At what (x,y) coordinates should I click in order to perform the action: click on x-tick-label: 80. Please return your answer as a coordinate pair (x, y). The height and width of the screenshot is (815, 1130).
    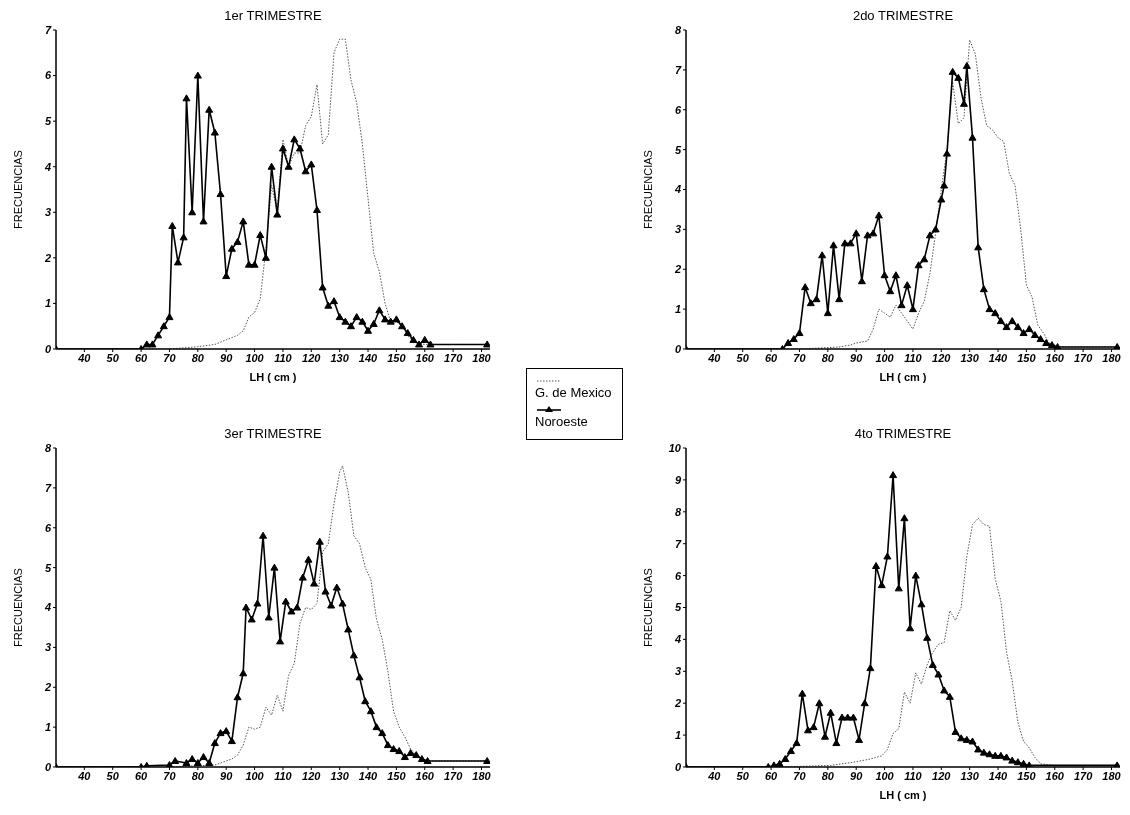
    Looking at the image, I should click on (198, 775).